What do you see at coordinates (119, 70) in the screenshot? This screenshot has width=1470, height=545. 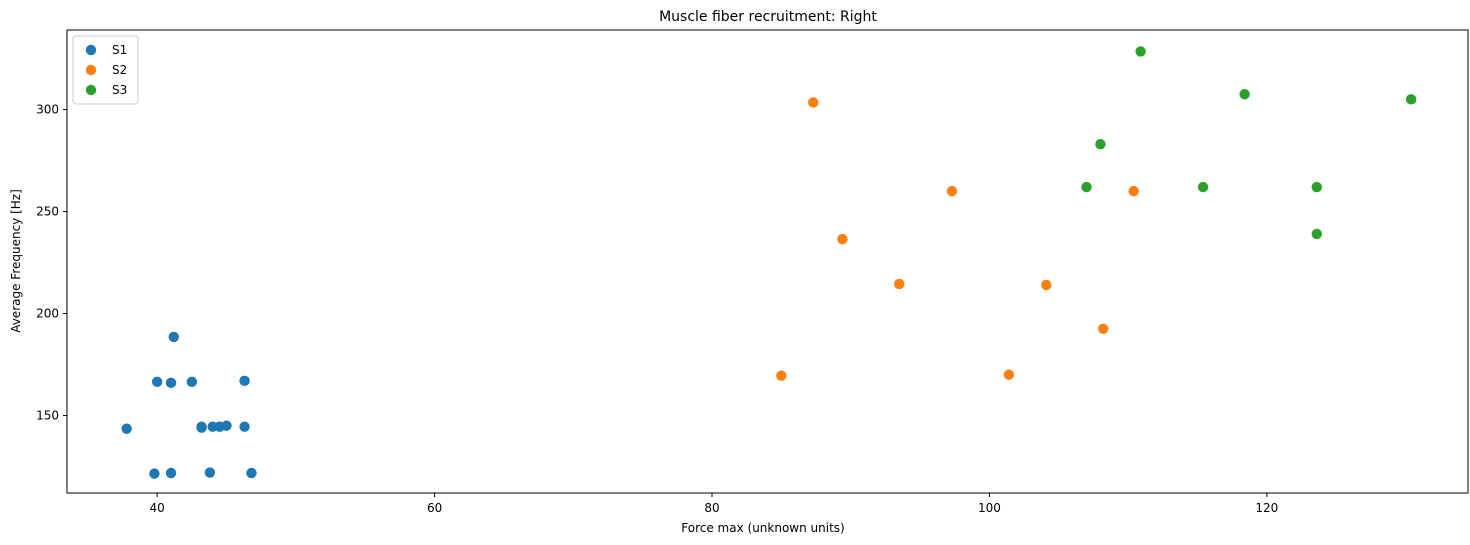 I see `legend-label-s2: S2` at bounding box center [119, 70].